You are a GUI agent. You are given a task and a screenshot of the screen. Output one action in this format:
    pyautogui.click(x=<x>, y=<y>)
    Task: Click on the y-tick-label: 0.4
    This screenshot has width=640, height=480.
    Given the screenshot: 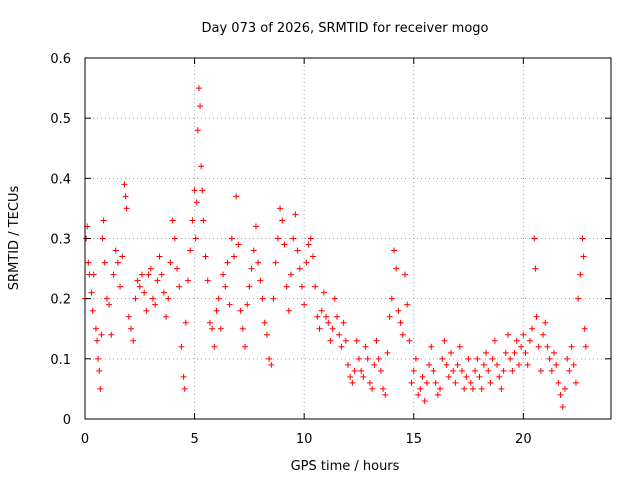 What is the action you would take?
    pyautogui.click(x=60, y=179)
    